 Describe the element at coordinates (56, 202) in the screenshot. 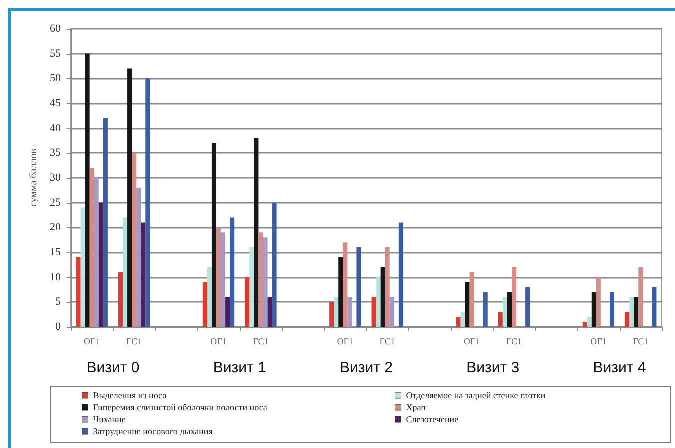

I see `y-tick-label: 25` at that location.